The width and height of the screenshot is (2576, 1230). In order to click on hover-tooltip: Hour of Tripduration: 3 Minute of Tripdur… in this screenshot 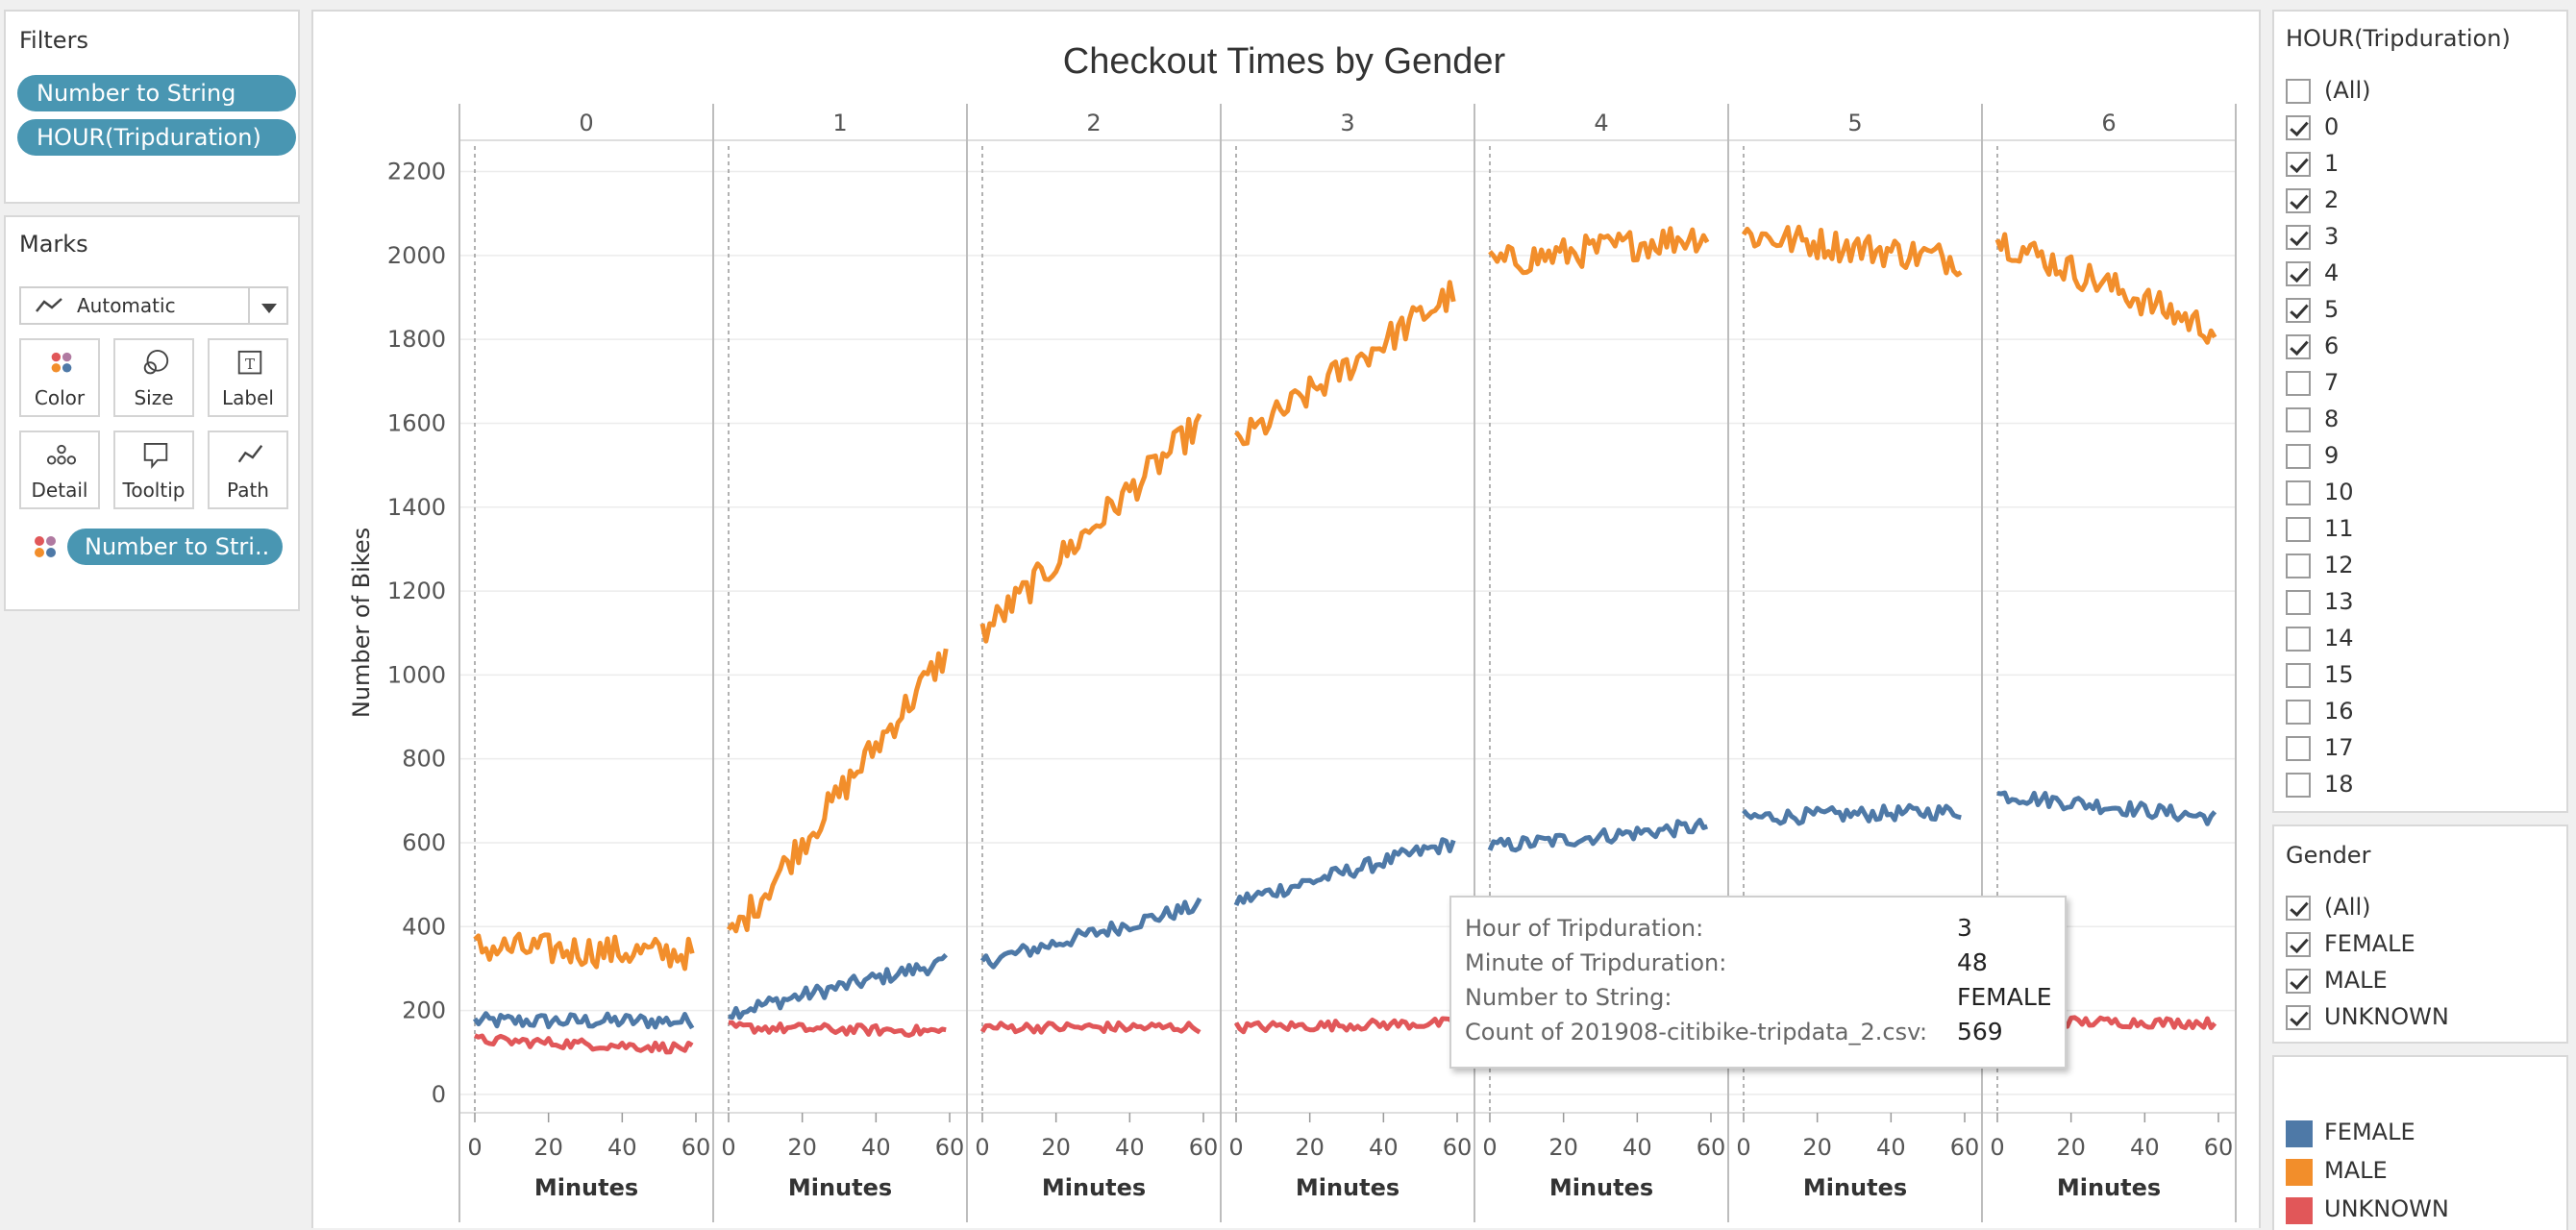, I will do `click(1758, 982)`.